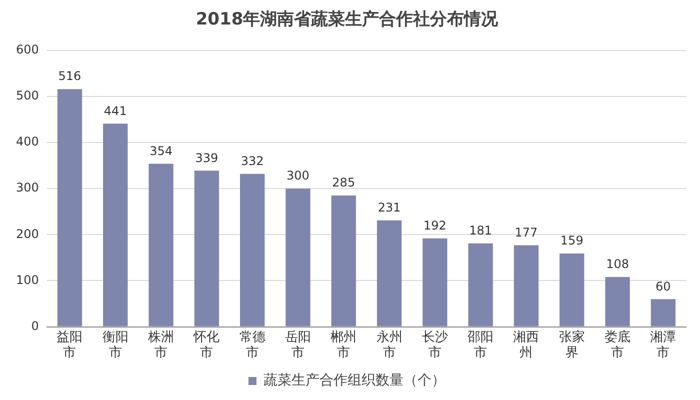 The height and width of the screenshot is (400, 700). What do you see at coordinates (348, 20) in the screenshot?
I see `chart-title: 2018年湖南省蔬菜生产合作社分布情况` at bounding box center [348, 20].